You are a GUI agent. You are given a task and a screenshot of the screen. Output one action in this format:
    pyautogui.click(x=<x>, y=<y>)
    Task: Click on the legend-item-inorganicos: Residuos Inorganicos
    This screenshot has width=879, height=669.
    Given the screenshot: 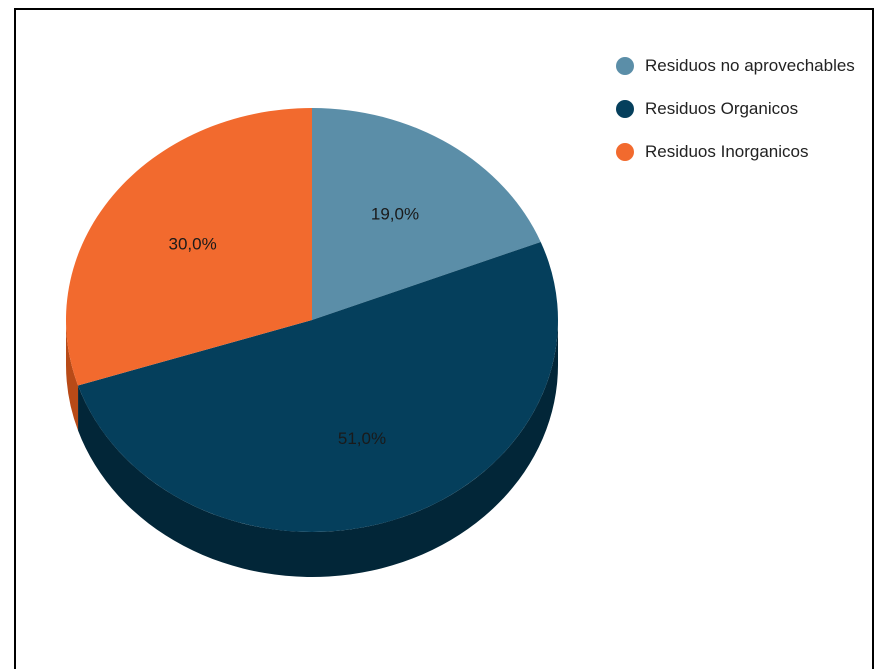 What is the action you would take?
    pyautogui.click(x=735, y=151)
    